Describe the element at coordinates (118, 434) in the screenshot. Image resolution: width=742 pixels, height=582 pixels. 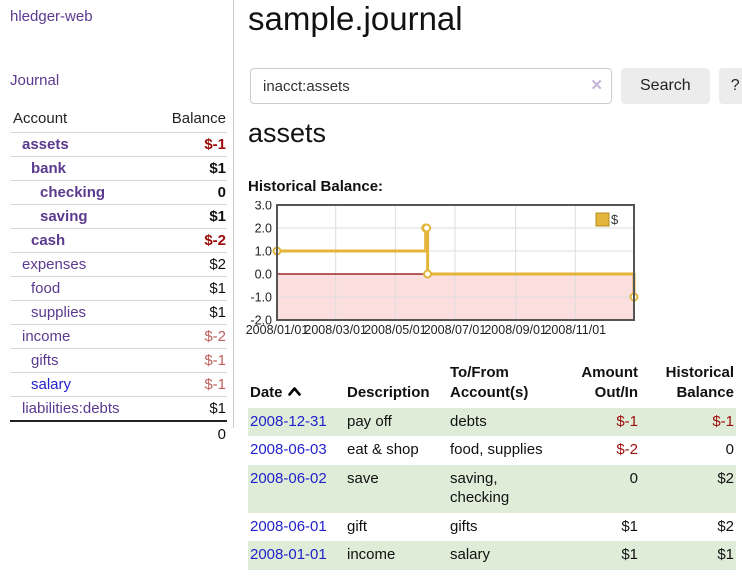
I see `accounts-total-row: 0` at that location.